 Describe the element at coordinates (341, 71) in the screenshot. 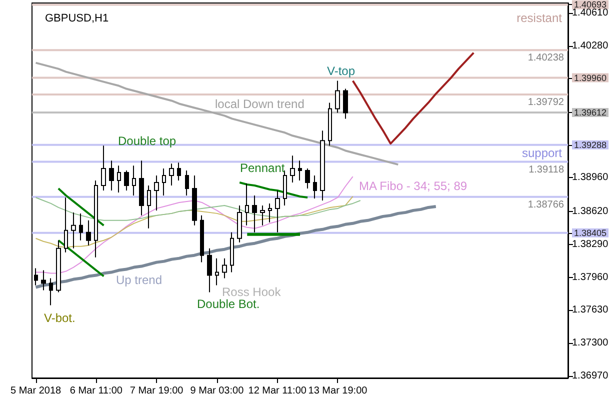

I see `annotation: V-top` at that location.